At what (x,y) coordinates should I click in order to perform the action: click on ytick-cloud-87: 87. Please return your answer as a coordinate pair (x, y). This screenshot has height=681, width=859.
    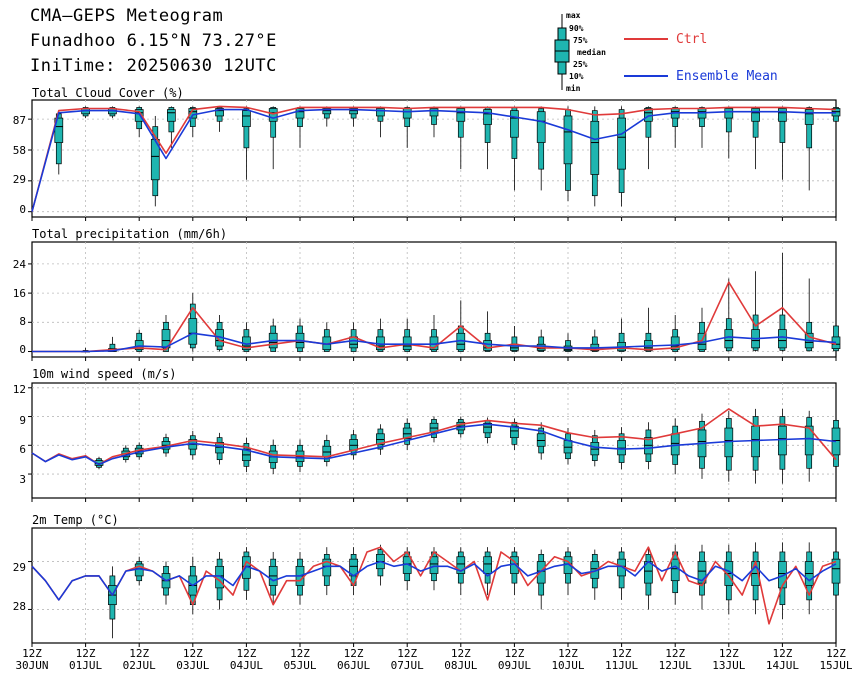
    Looking at the image, I should click on (19, 120).